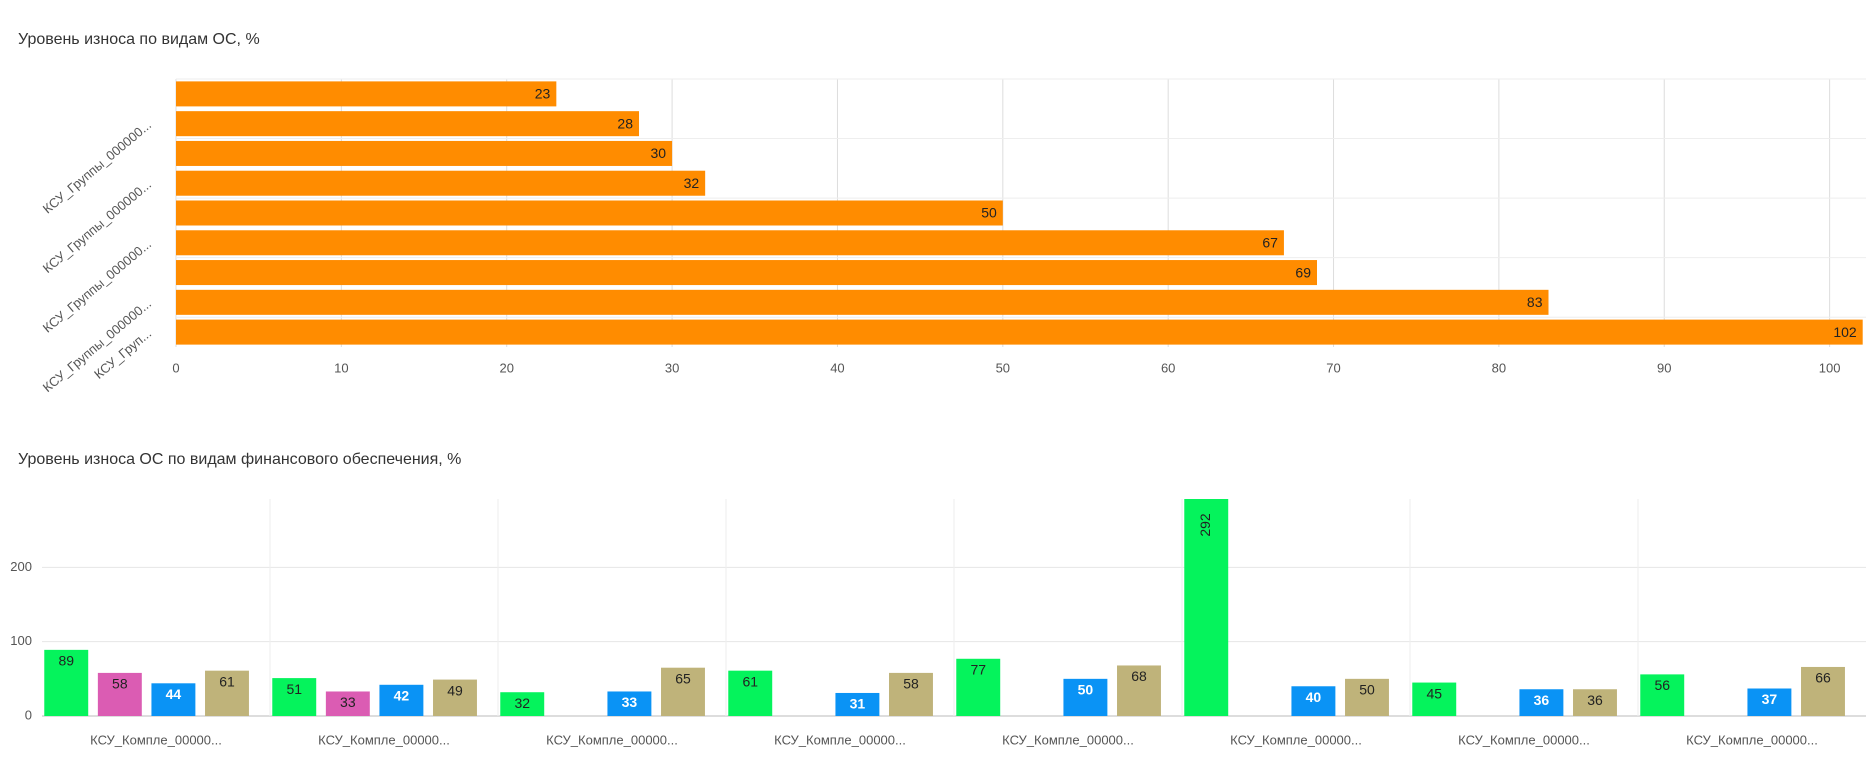 The image size is (1873, 767). Describe the element at coordinates (1434, 693) in the screenshot. I see `value-label: 45` at that location.